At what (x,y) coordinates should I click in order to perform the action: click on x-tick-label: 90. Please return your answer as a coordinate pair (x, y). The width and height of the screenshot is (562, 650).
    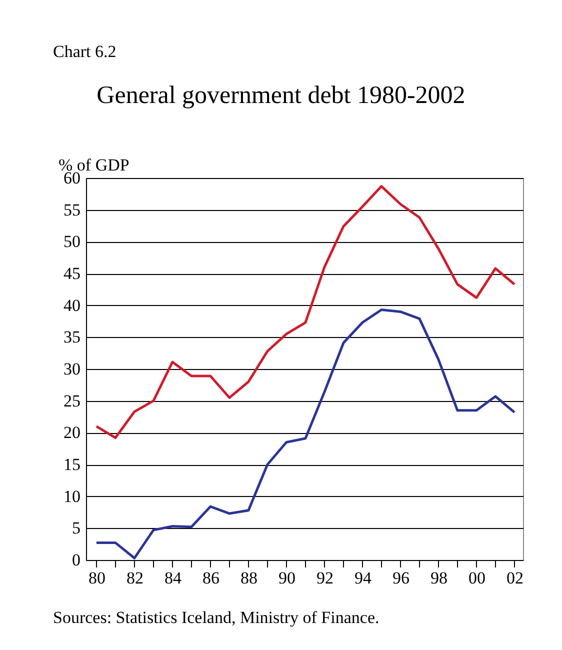
    Looking at the image, I should click on (287, 578).